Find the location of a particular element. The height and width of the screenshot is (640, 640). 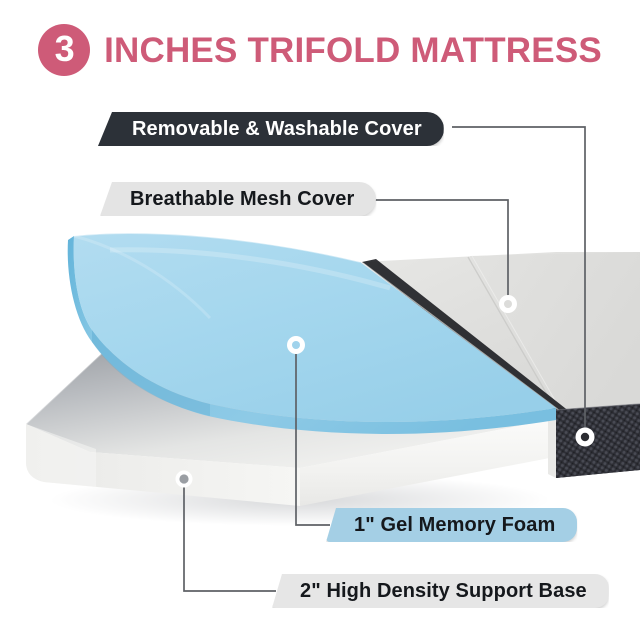

callout-breathable-mesh-cover: Breathable Mesh Cover is located at coordinates (238, 199).